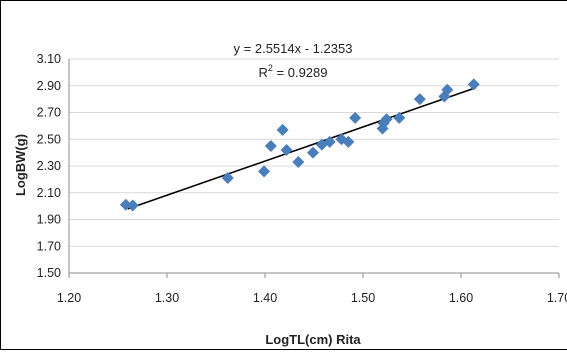 The height and width of the screenshot is (356, 567). What do you see at coordinates (49, 86) in the screenshot?
I see `y-tick-label: 2.90` at bounding box center [49, 86].